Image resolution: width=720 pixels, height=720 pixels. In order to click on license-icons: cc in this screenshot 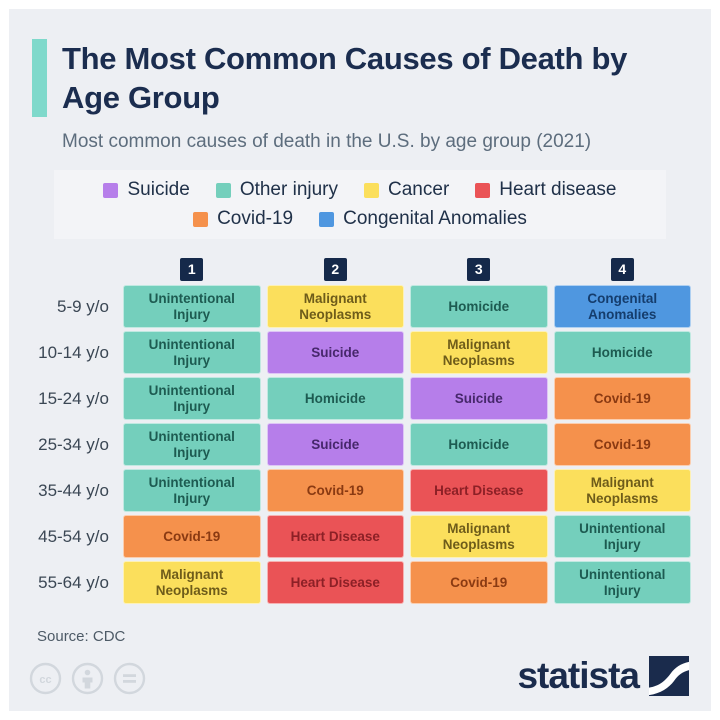, I will do `click(87, 678)`.